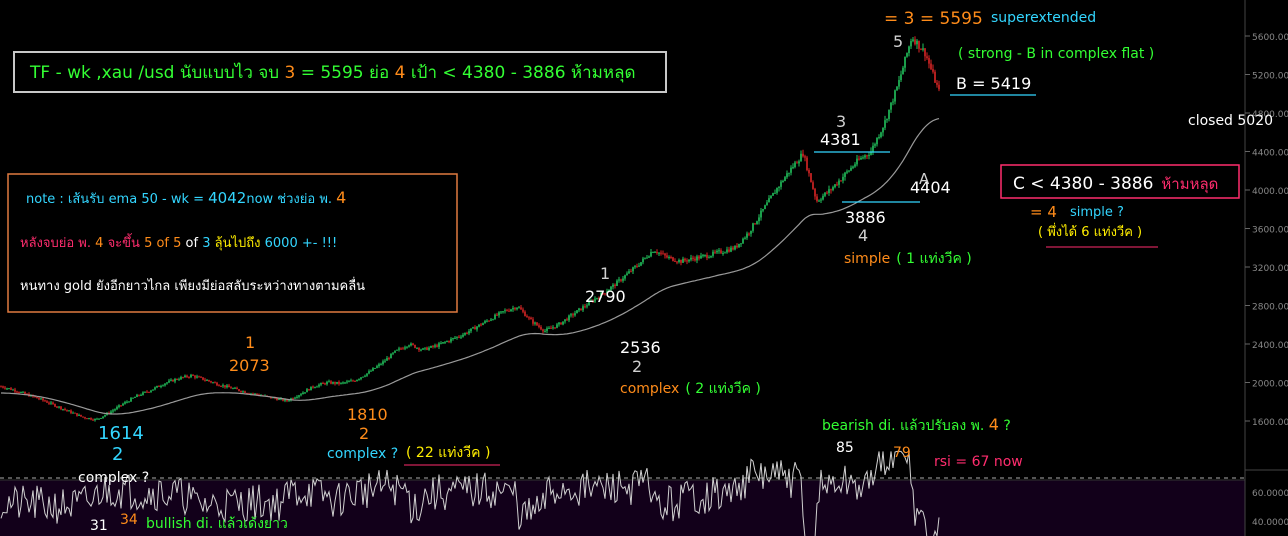 Image resolution: width=1288 pixels, height=536 pixels. What do you see at coordinates (1270, 269) in the screenshot?
I see `y-tick-label: 3200.00` at bounding box center [1270, 269].